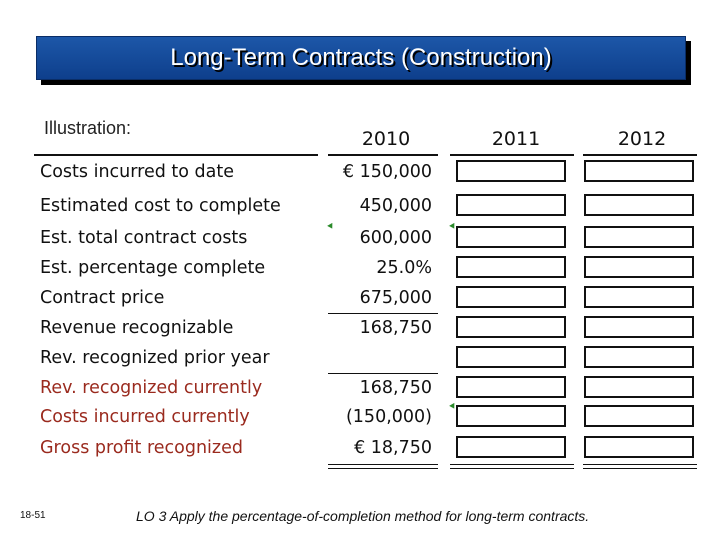 The width and height of the screenshot is (720, 540). I want to click on col-2012-header-rule, so click(640, 155).